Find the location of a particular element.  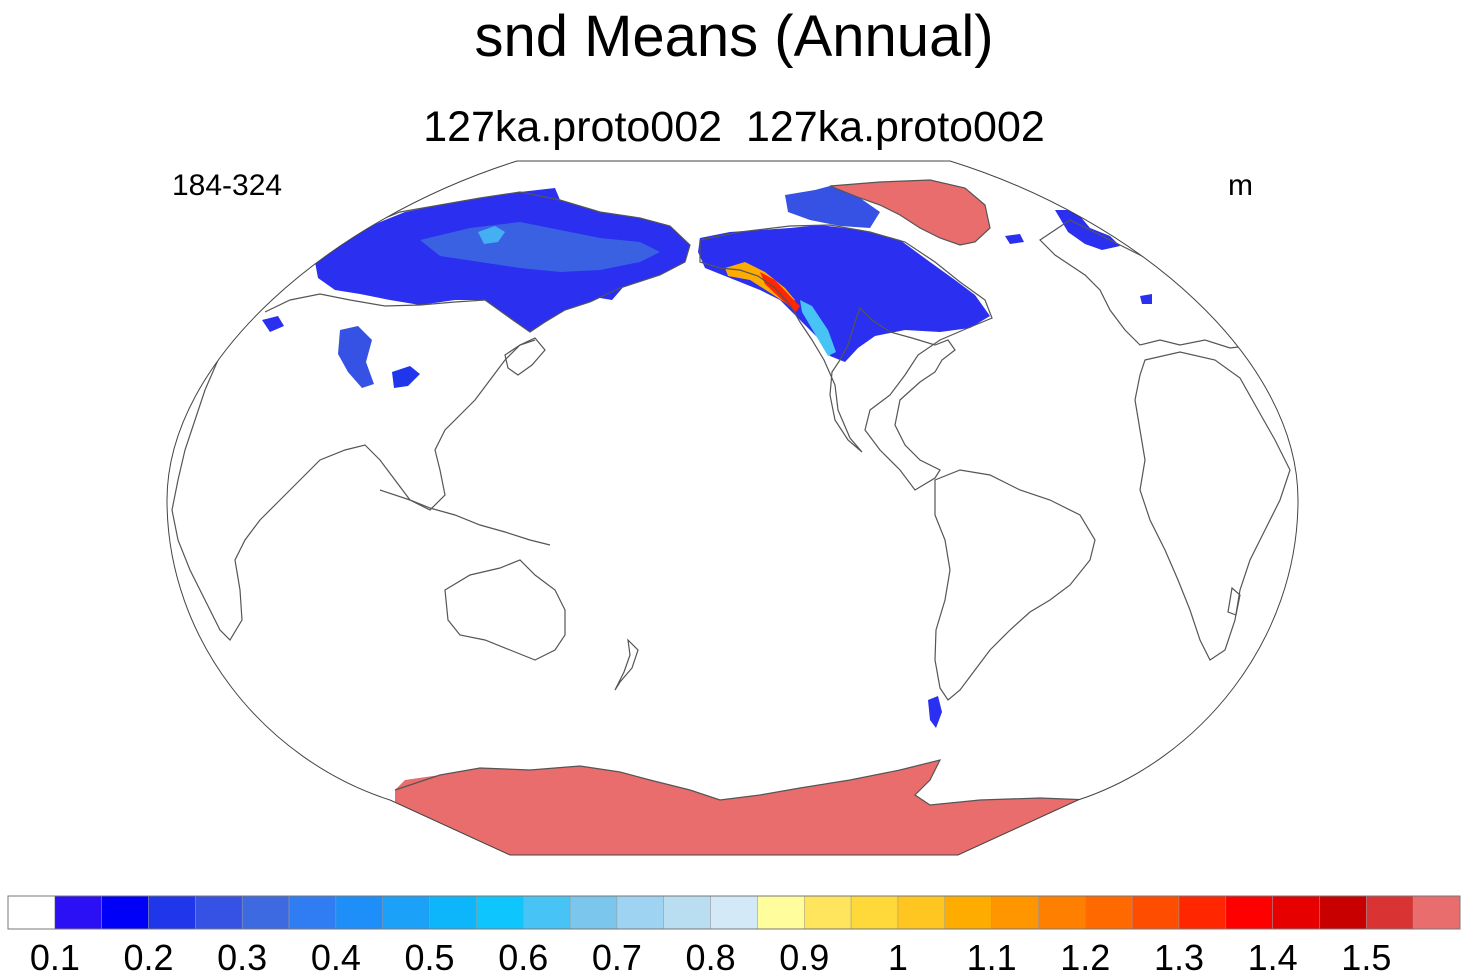

tibet-snow is located at coordinates (406, 377).